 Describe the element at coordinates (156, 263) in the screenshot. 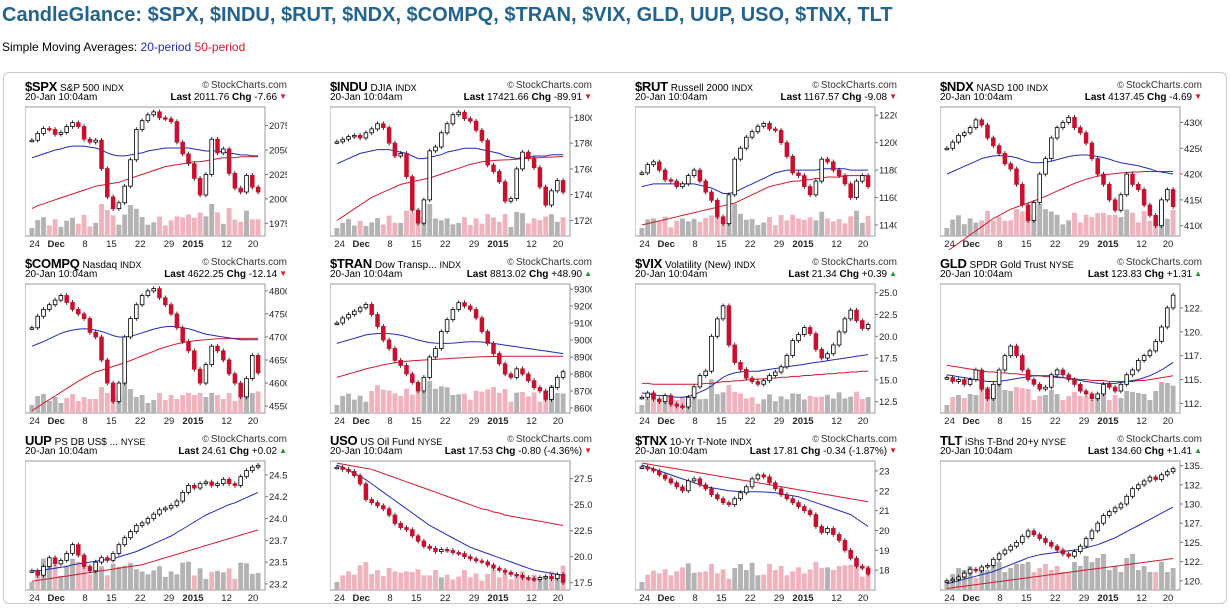

I see `panel-header: $COMPQ Nasdaq INDX © StockCharts.com` at that location.